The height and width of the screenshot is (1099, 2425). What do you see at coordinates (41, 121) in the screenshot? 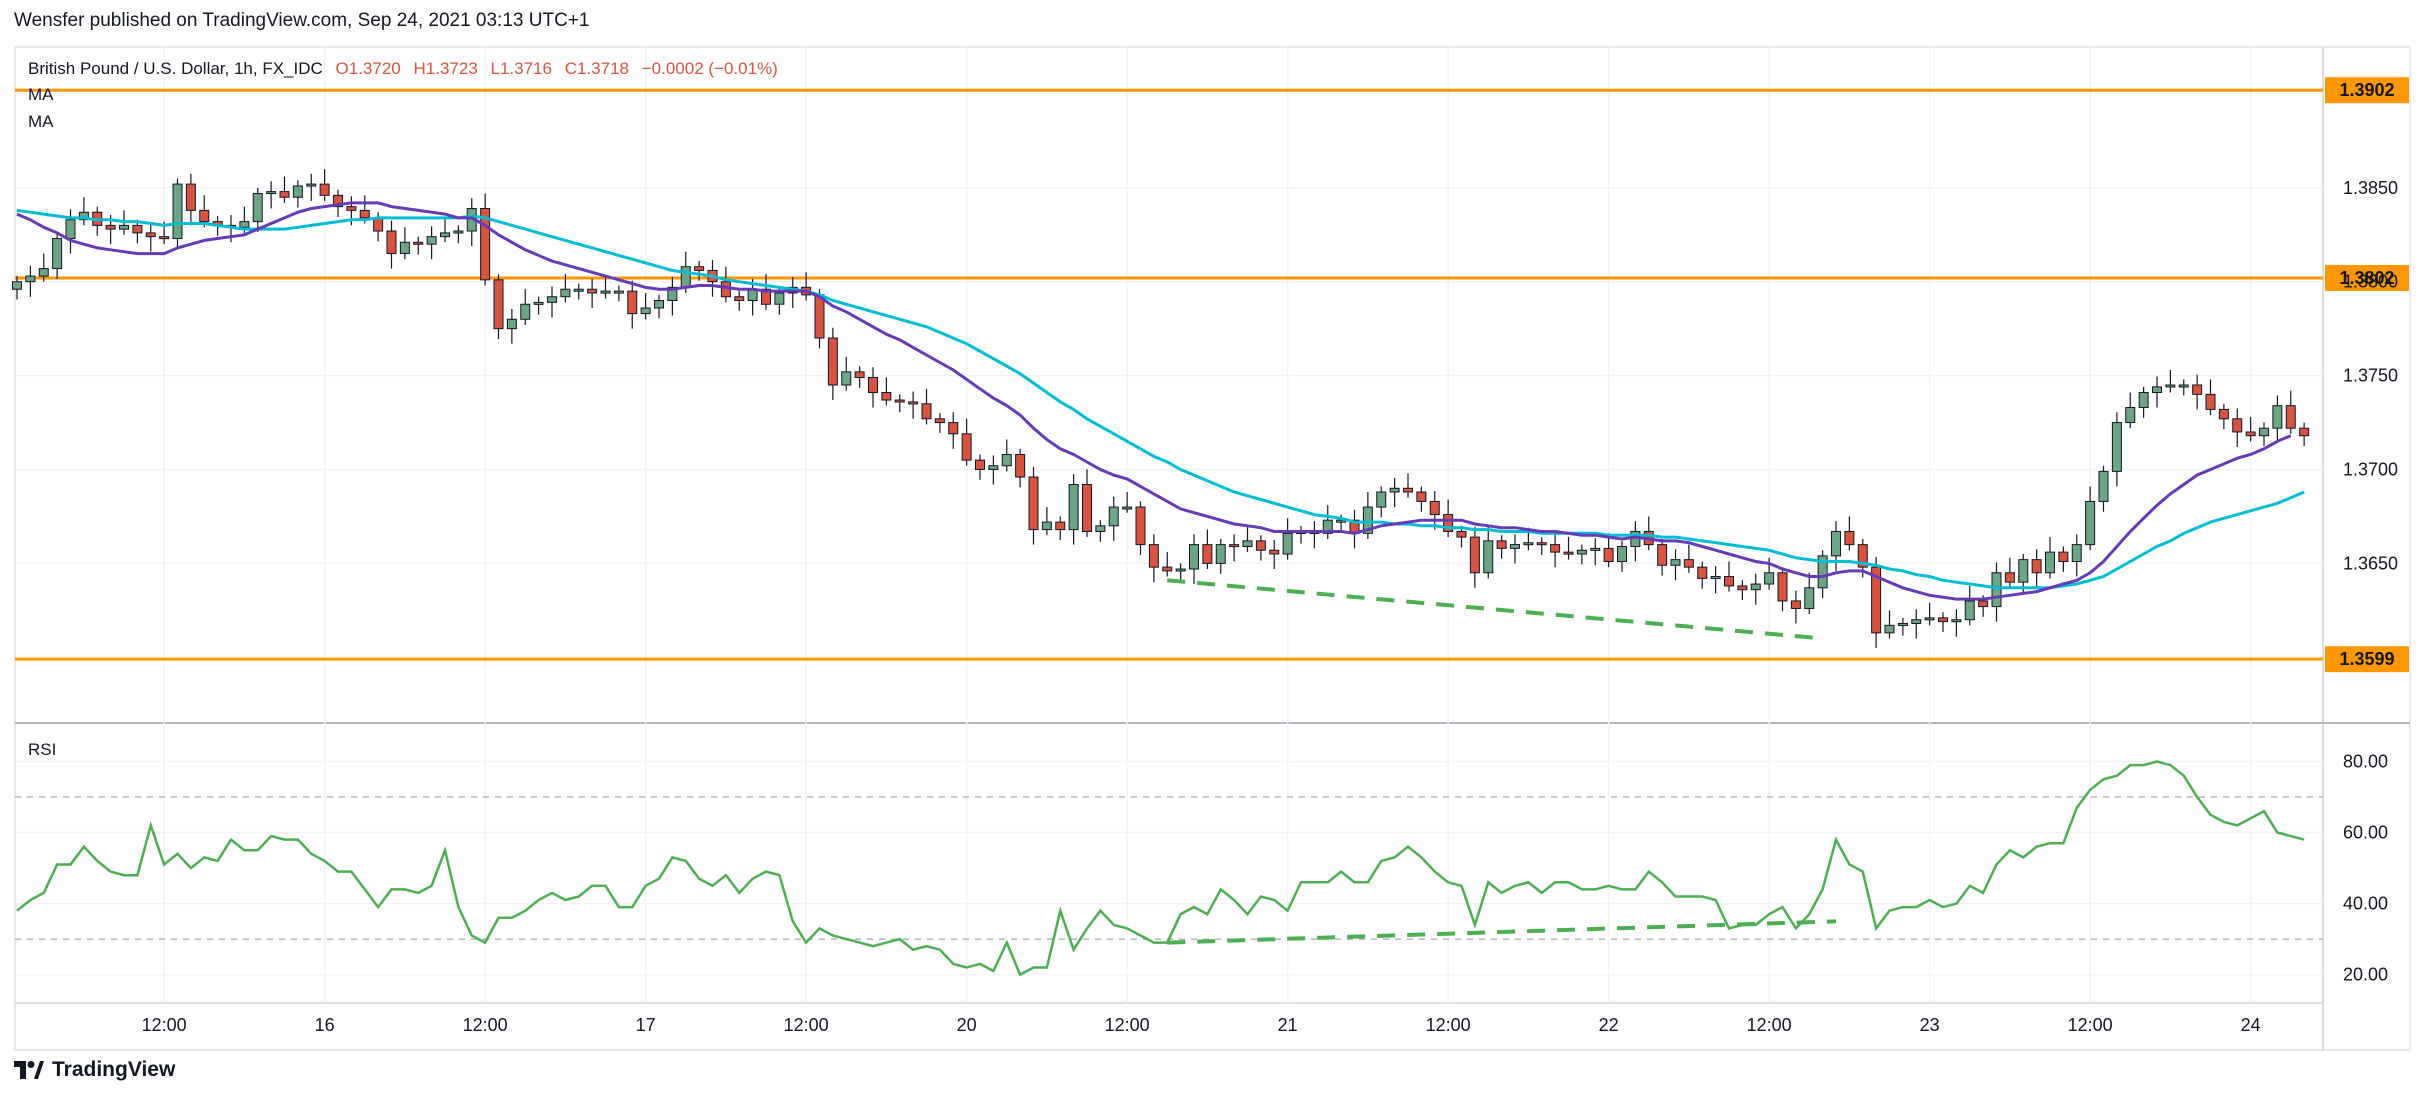
I see `legend-ma-2: MA` at bounding box center [41, 121].